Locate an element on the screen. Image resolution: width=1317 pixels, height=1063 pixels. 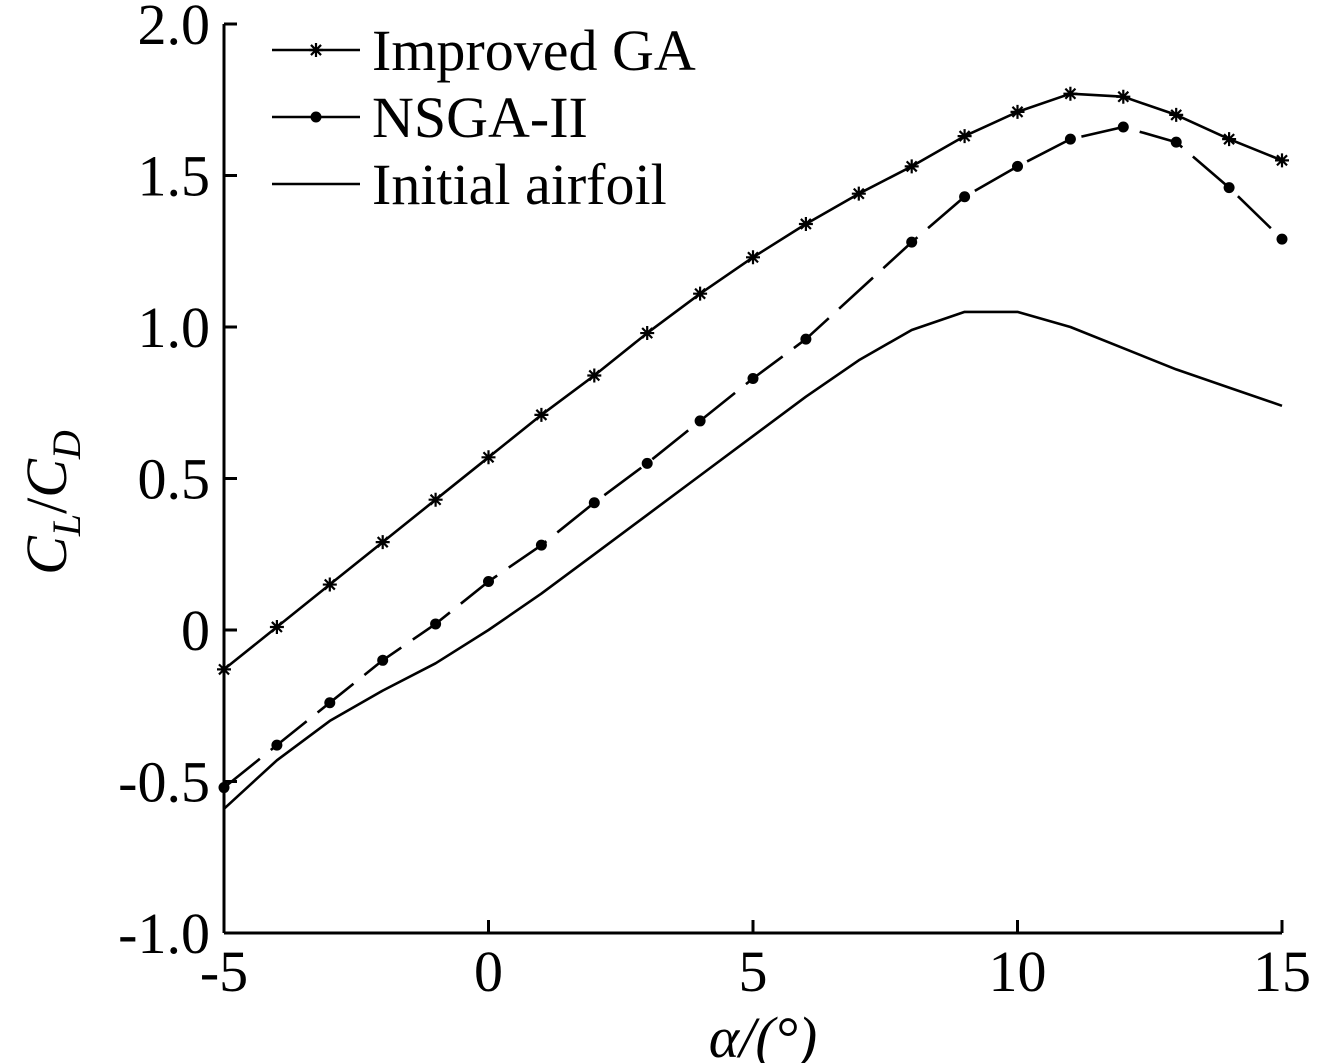
svg-text: CL/CD is located at coordinates (51, 502).